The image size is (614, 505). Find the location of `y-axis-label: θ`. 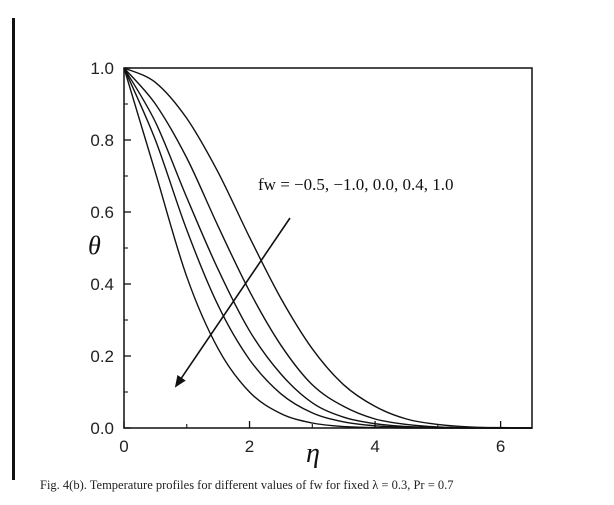

y-axis-label: θ is located at coordinates (94, 245).